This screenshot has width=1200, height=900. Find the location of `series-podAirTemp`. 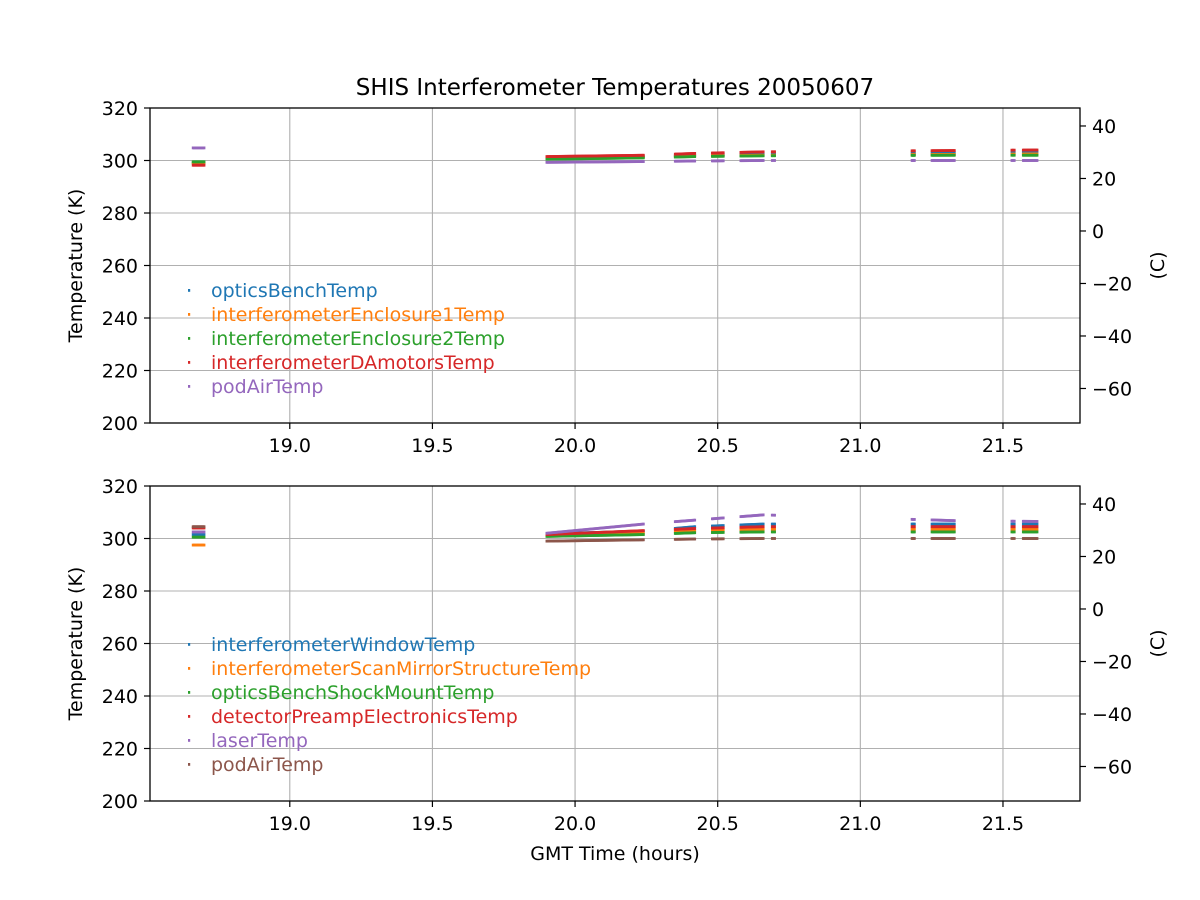

series-podAirTemp is located at coordinates (615, 155).